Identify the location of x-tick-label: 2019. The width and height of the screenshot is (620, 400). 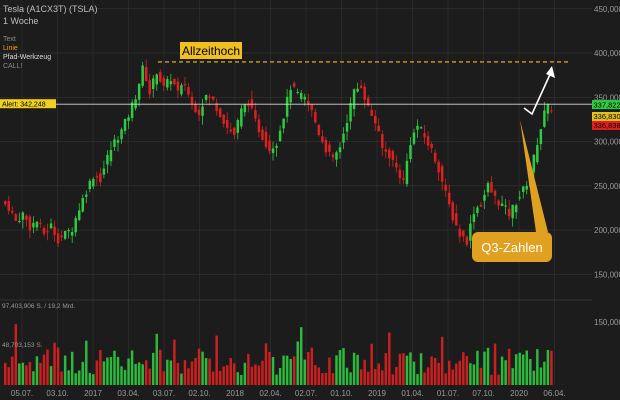
(377, 393).